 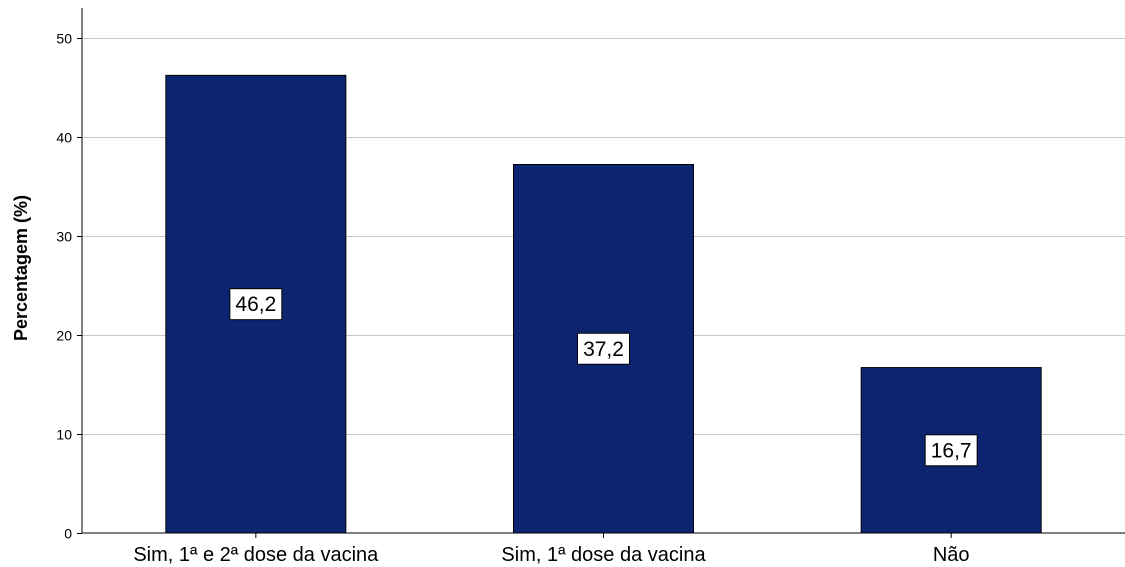 What do you see at coordinates (69, 286) in the screenshot?
I see `y-tick-labels: 0 10 20 30 40 50` at bounding box center [69, 286].